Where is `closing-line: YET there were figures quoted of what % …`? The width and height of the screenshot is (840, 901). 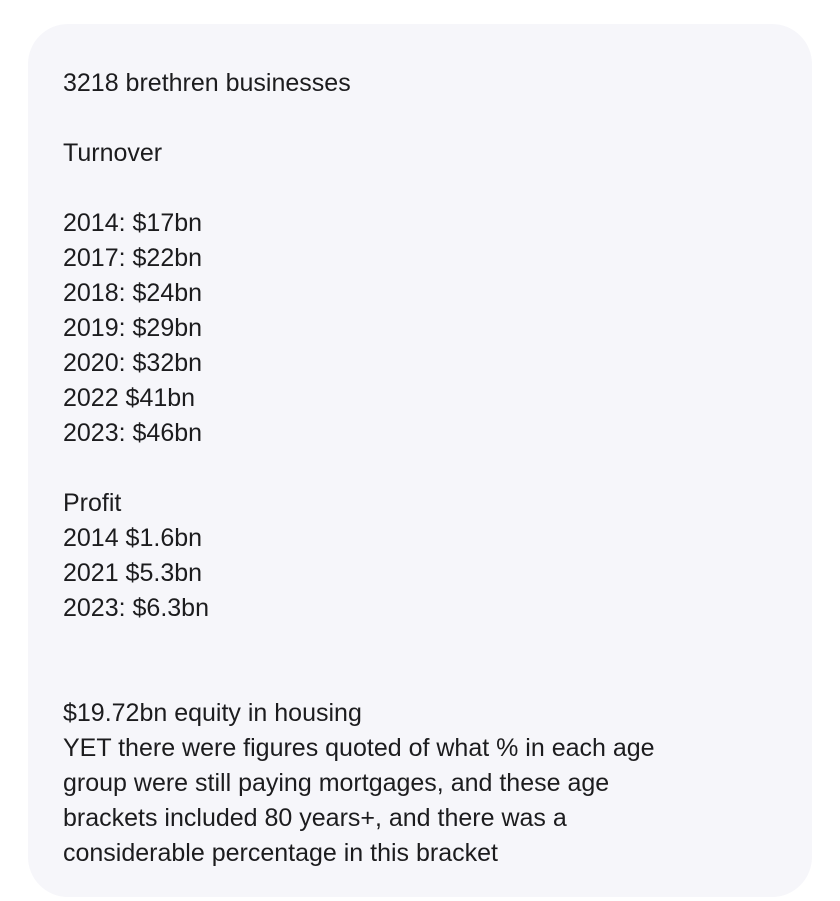 closing-line: YET there were figures quoted of what % … is located at coordinates (359, 748).